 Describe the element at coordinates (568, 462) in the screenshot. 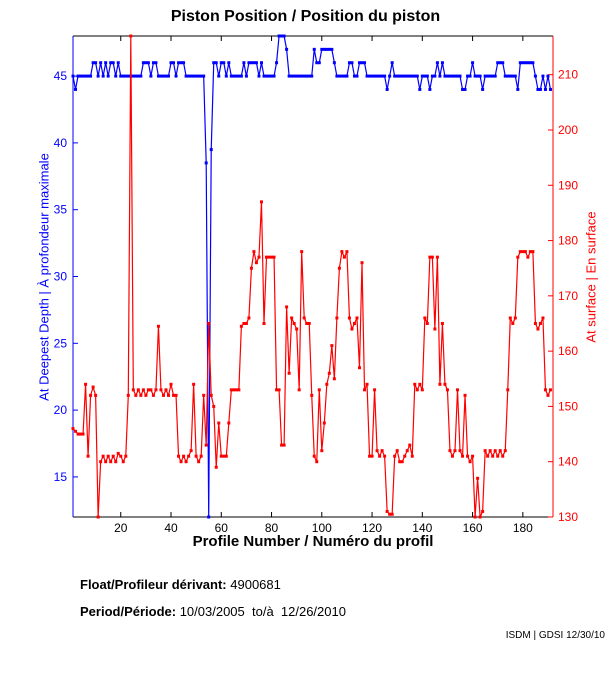

I see `y-right-tick-label: 140` at that location.